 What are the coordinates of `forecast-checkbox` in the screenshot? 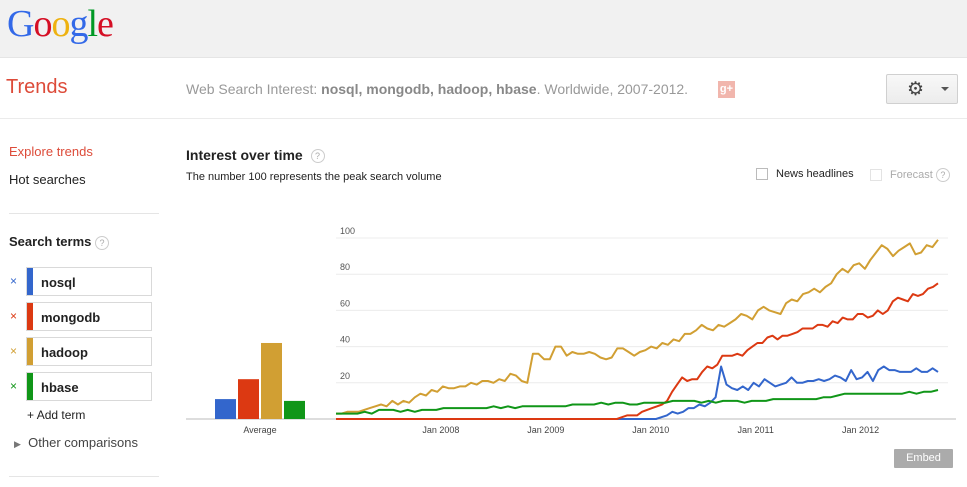 It's located at (876, 175).